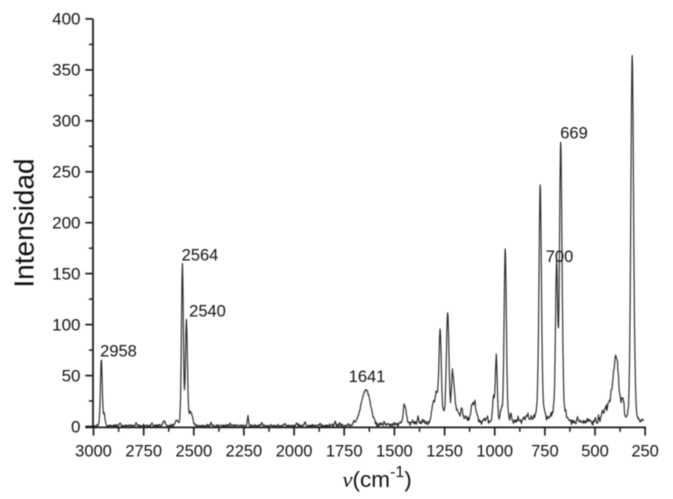 This screenshot has height=499, width=673. What do you see at coordinates (66, 19) in the screenshot?
I see `svg-text: 400` at bounding box center [66, 19].